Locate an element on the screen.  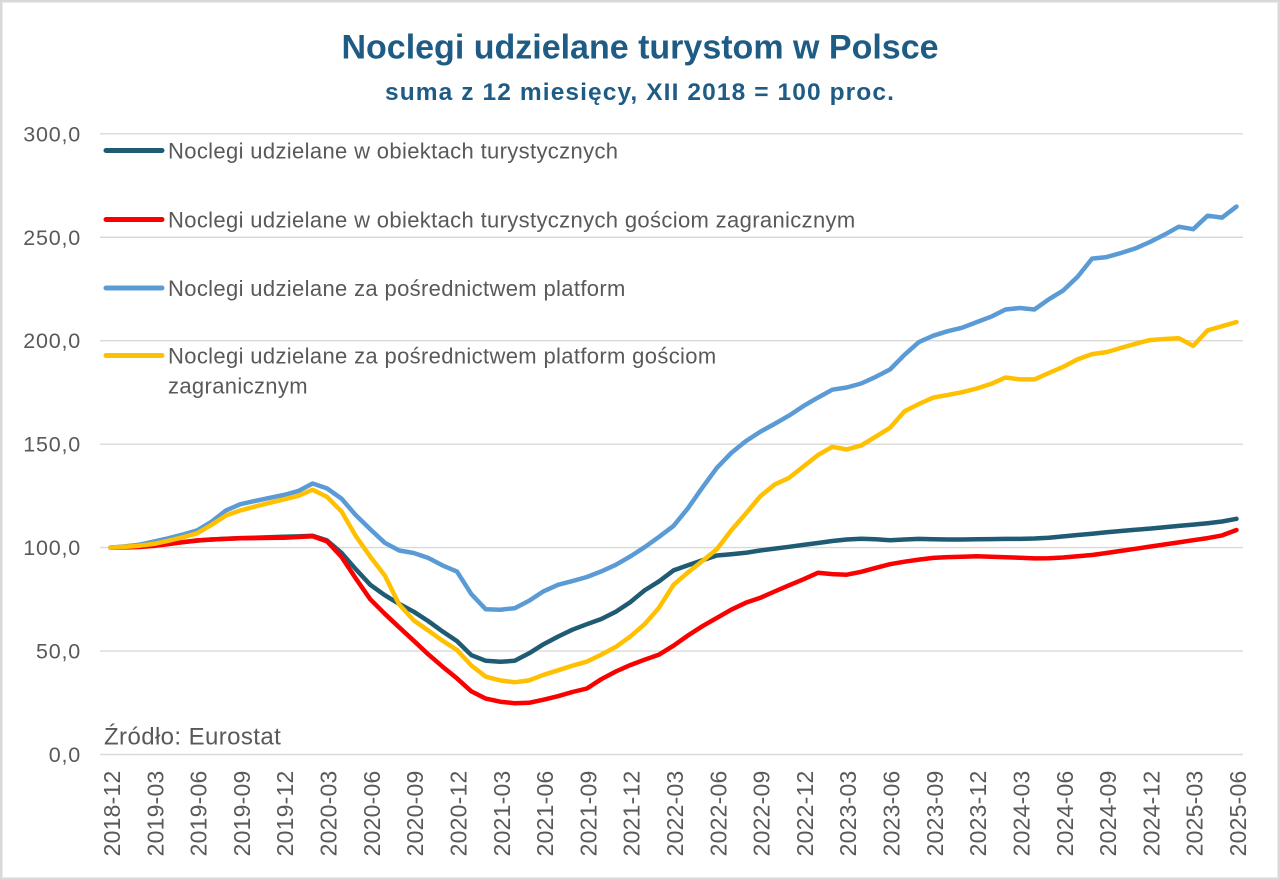
svg-text: Źródło: Eurostat is located at coordinates (192, 737).